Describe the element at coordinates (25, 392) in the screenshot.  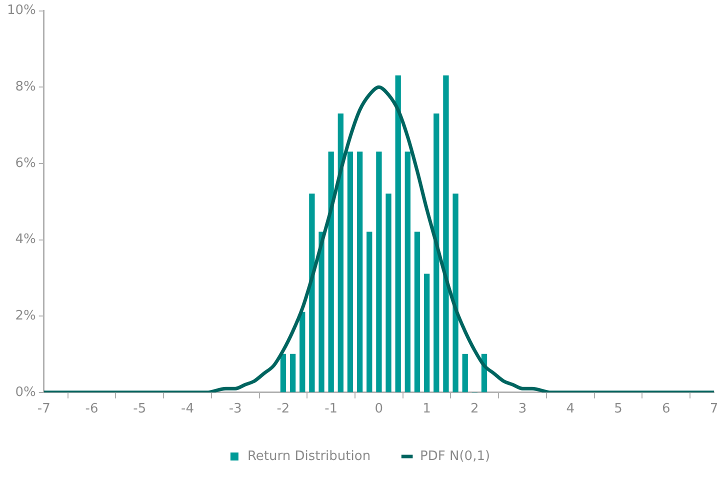
I see `y-tick-label: 0%` at that location.